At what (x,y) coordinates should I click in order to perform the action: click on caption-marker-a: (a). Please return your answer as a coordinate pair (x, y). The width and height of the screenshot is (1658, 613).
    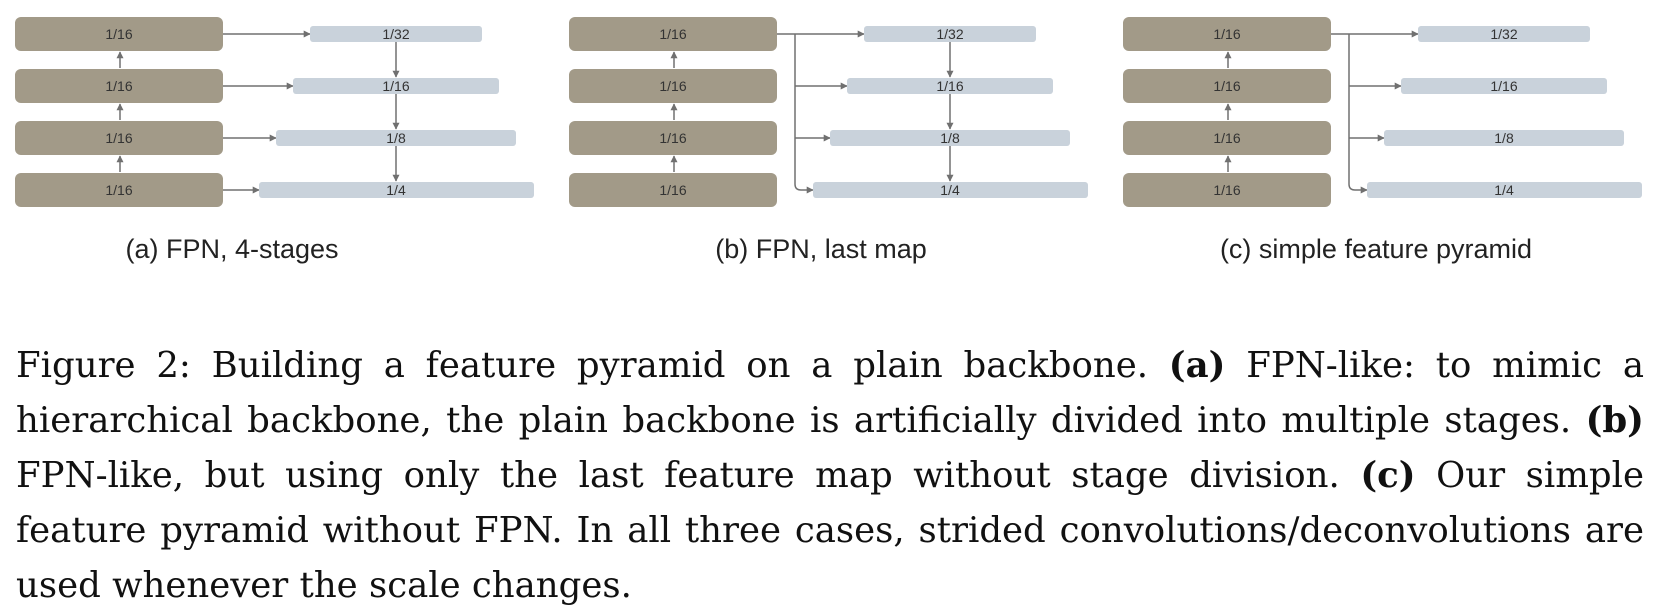
    Looking at the image, I should click on (1197, 365).